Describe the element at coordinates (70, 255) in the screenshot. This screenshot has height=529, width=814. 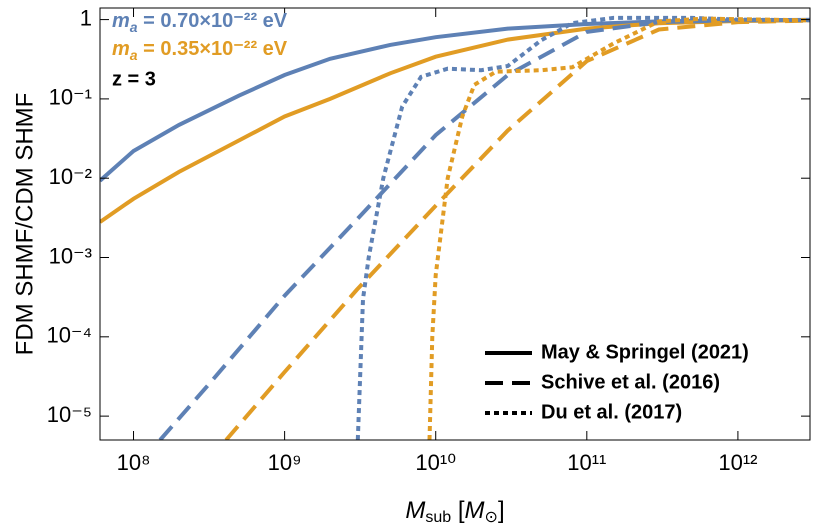
I see `y-tick-label: 10⁻³` at that location.